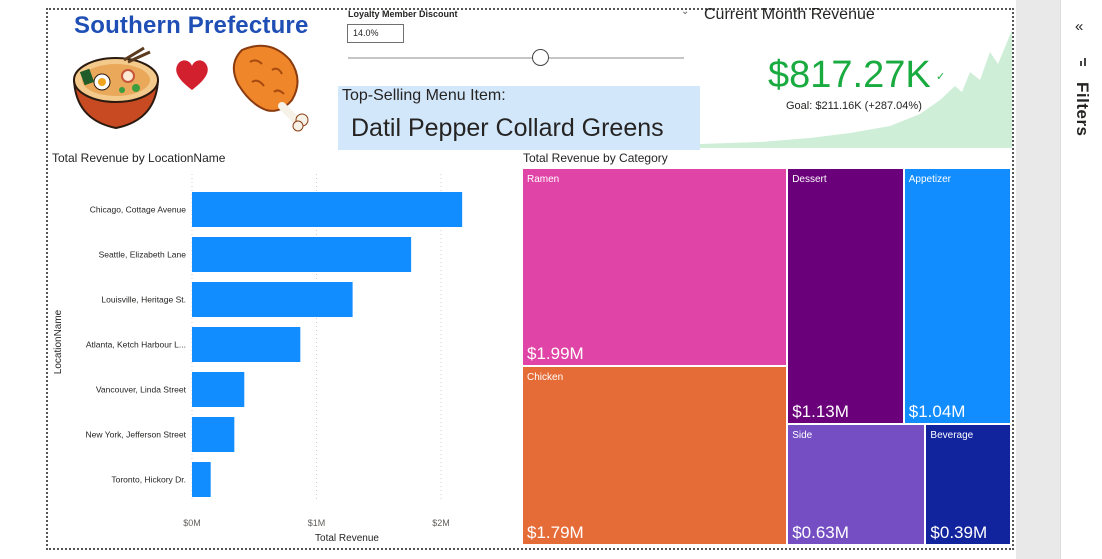 This screenshot has width=1102, height=559. I want to click on y-tick-label: Louisville, Heritage St., so click(143, 300).